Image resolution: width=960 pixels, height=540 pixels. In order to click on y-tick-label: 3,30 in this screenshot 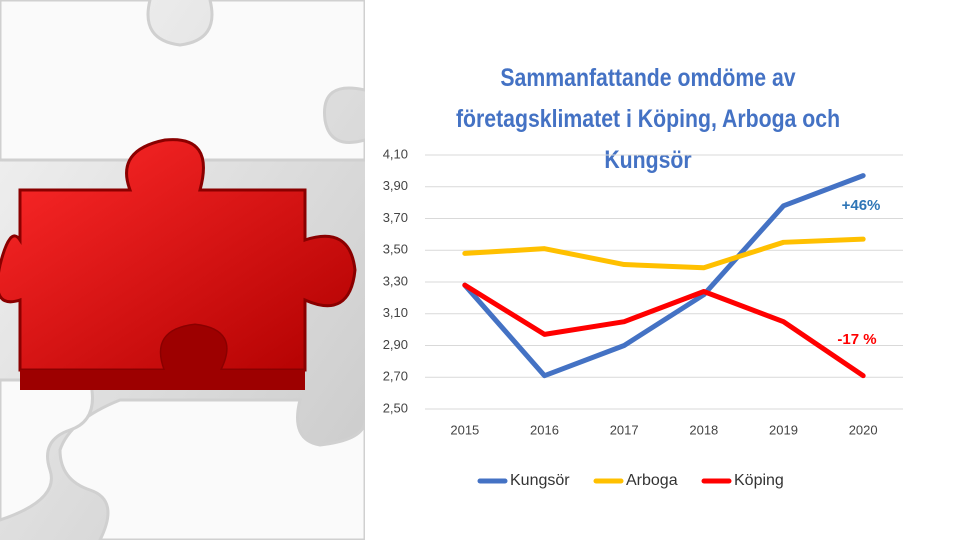, I will do `click(395, 280)`.